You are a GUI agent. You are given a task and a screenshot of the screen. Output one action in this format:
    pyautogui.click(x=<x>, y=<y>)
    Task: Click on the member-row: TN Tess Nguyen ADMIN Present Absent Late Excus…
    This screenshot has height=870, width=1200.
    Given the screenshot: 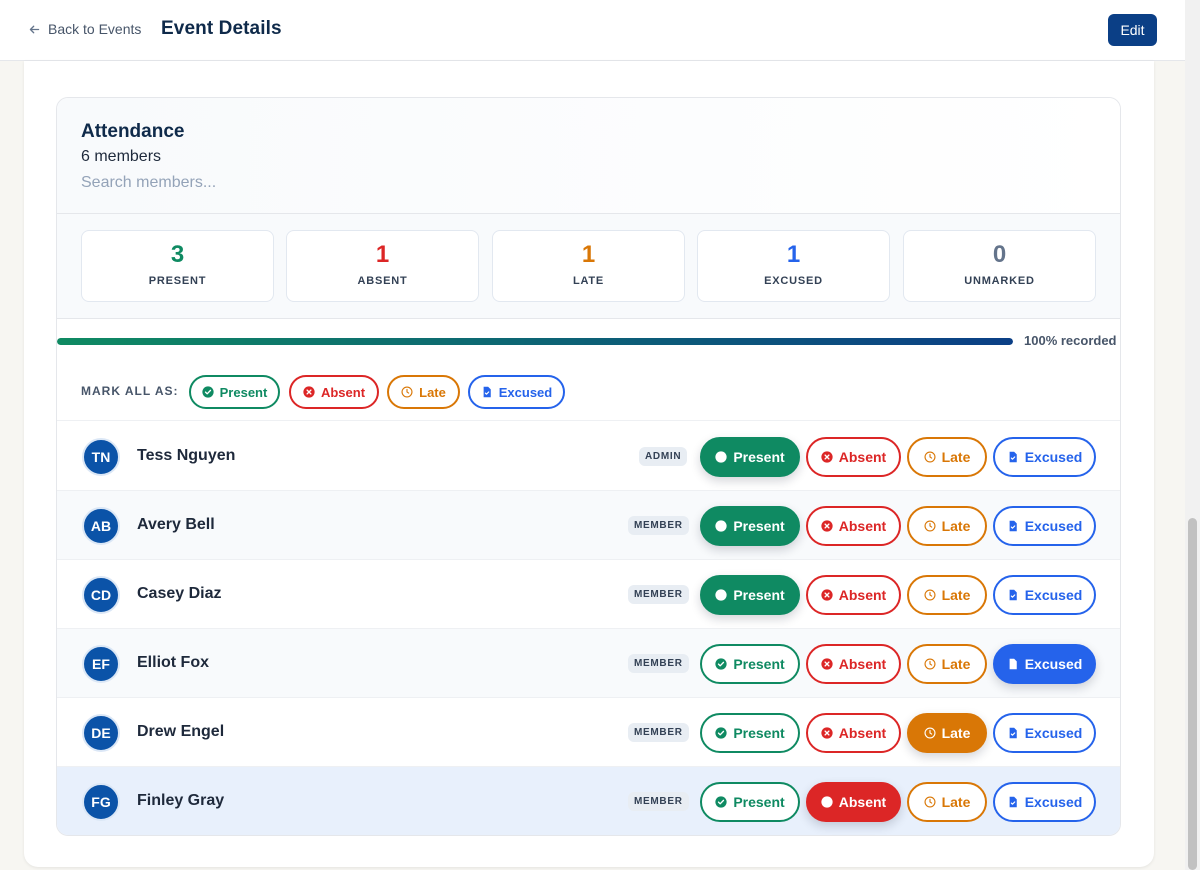 What is the action you would take?
    pyautogui.click(x=588, y=456)
    